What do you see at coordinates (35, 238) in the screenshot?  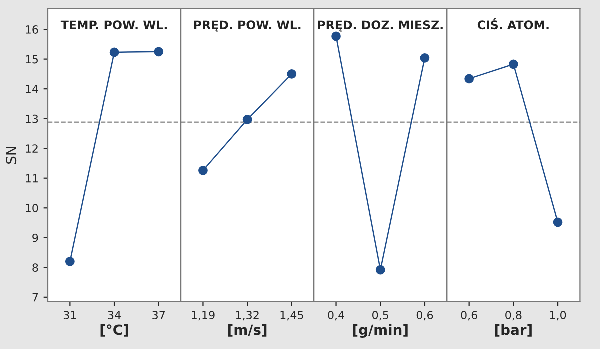 I see `y-tick-label: 9` at bounding box center [35, 238].